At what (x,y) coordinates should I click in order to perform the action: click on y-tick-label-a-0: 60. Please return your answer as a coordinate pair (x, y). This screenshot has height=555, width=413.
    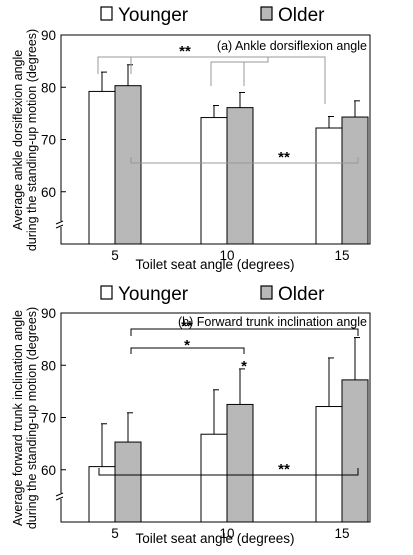
    Looking at the image, I should click on (48, 192).